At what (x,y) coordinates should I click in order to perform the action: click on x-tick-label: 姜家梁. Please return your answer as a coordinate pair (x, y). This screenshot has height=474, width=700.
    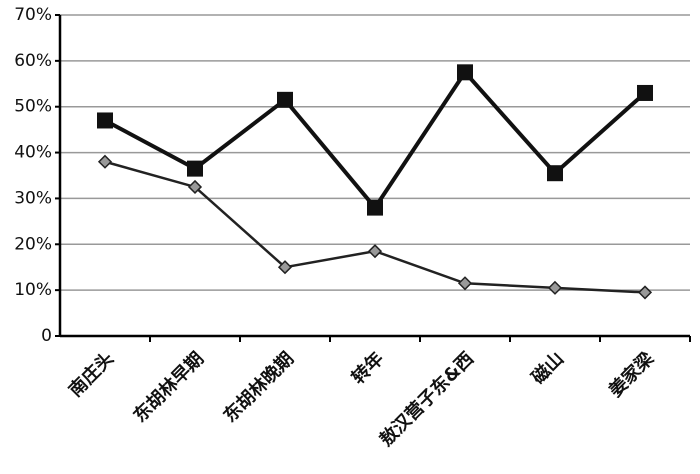
    Looking at the image, I should click on (631, 374).